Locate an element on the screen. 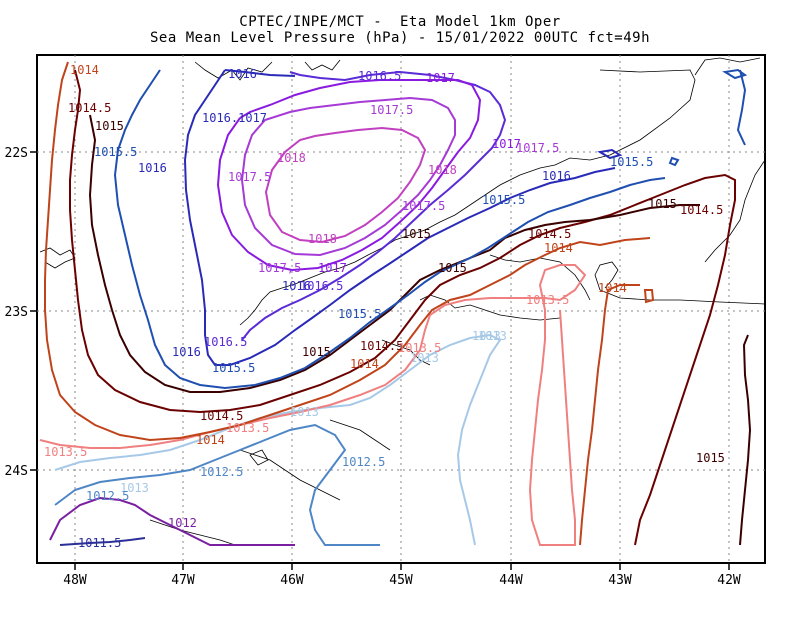  y-tick-label: 22S is located at coordinates (16, 153).